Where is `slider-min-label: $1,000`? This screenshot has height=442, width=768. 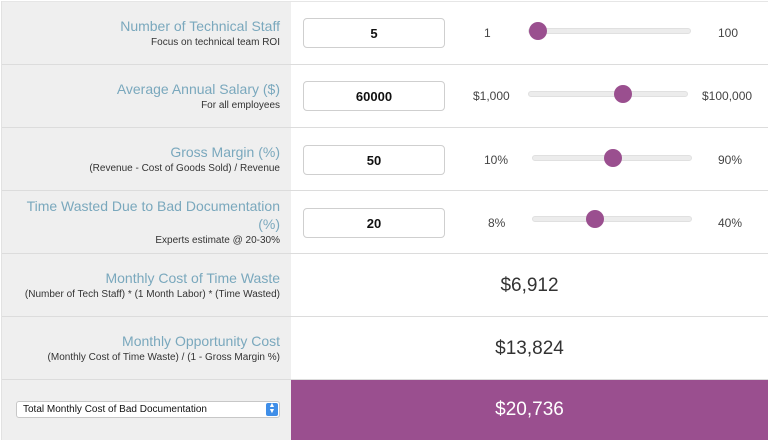
slider-min-label: $1,000 is located at coordinates (491, 96).